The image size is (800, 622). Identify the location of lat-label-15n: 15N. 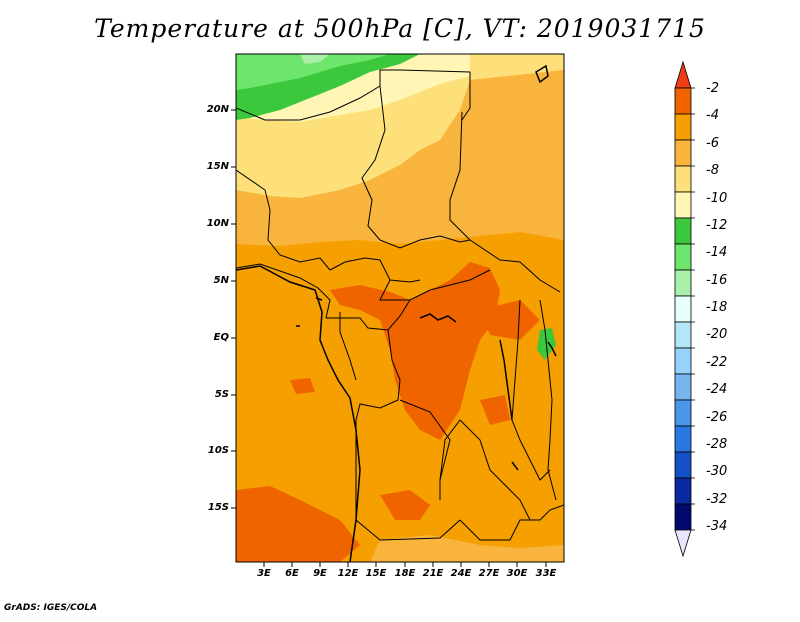
(217, 166).